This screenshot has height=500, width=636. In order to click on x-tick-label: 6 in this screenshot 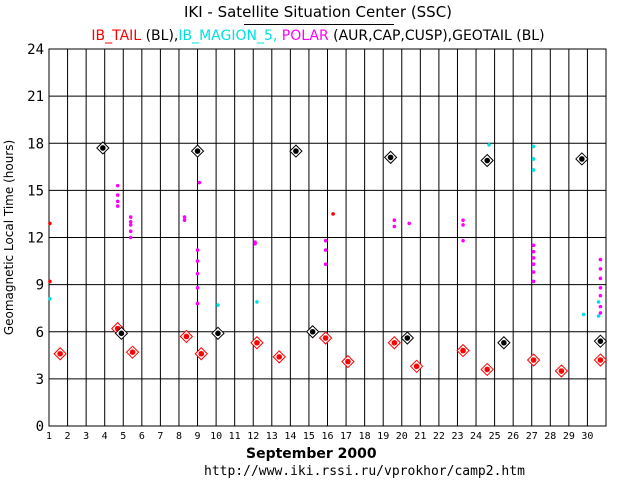, I will do `click(142, 436)`.